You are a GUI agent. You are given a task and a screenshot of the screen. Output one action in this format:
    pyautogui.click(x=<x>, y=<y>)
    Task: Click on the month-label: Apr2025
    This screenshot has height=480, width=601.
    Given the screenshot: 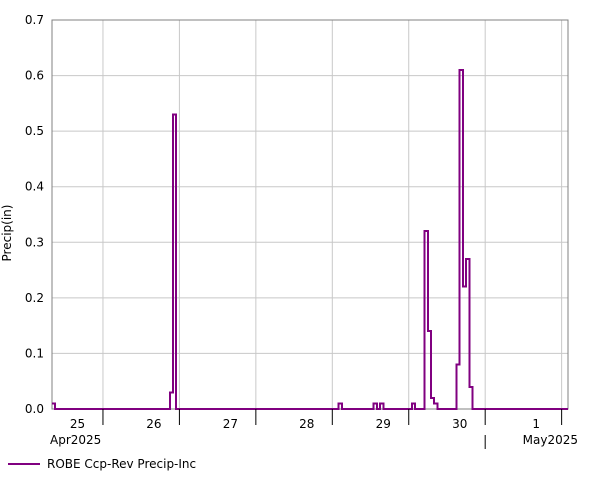 What is the action you would take?
    pyautogui.click(x=75, y=440)
    